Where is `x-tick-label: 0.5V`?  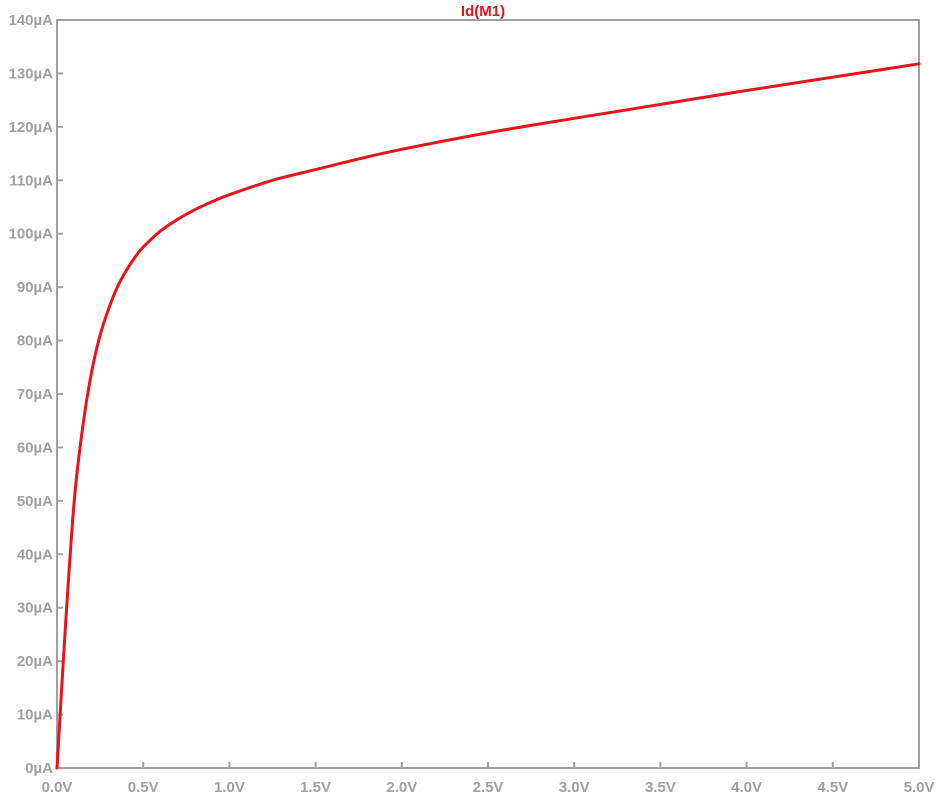 x-tick-label: 0.5V is located at coordinates (143, 787).